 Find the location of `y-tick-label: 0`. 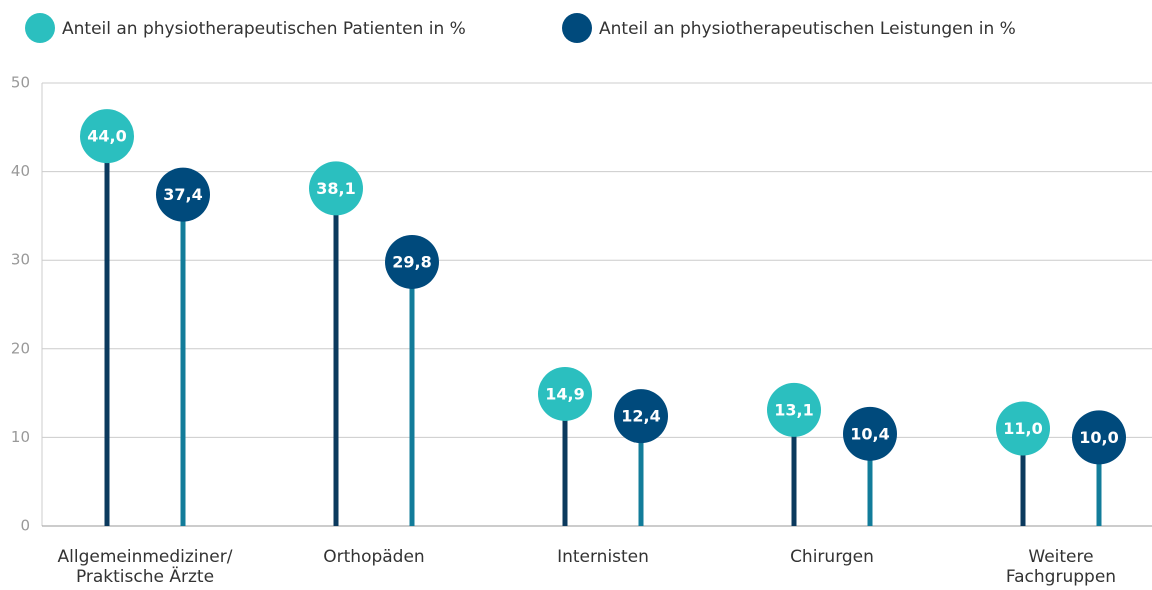

y-tick-label: 0 is located at coordinates (25, 526).